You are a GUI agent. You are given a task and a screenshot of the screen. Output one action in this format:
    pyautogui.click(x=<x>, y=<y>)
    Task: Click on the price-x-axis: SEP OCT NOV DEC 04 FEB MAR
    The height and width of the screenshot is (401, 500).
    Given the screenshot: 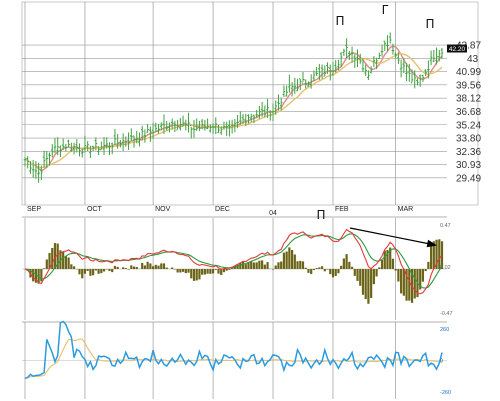 What is the action you would take?
    pyautogui.click(x=220, y=211)
    